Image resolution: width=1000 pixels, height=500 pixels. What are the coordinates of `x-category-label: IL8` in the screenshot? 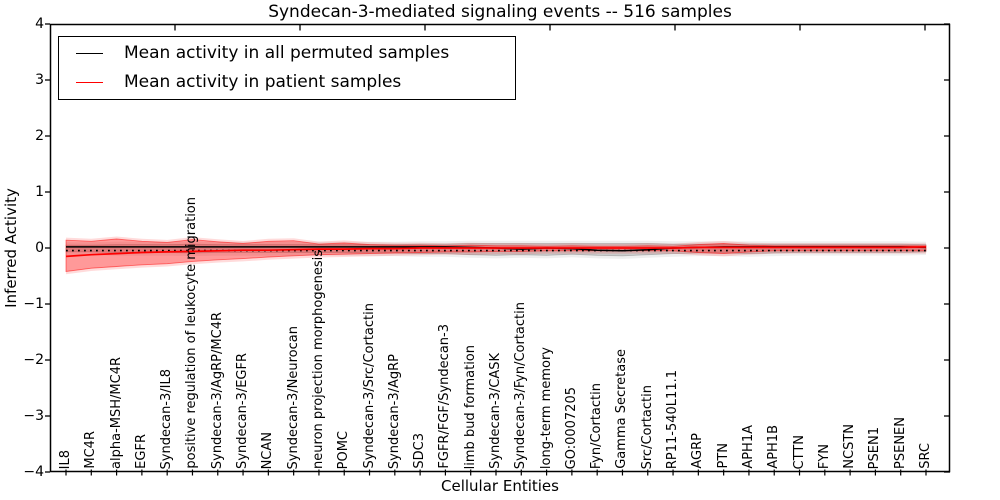 It's located at (65, 459).